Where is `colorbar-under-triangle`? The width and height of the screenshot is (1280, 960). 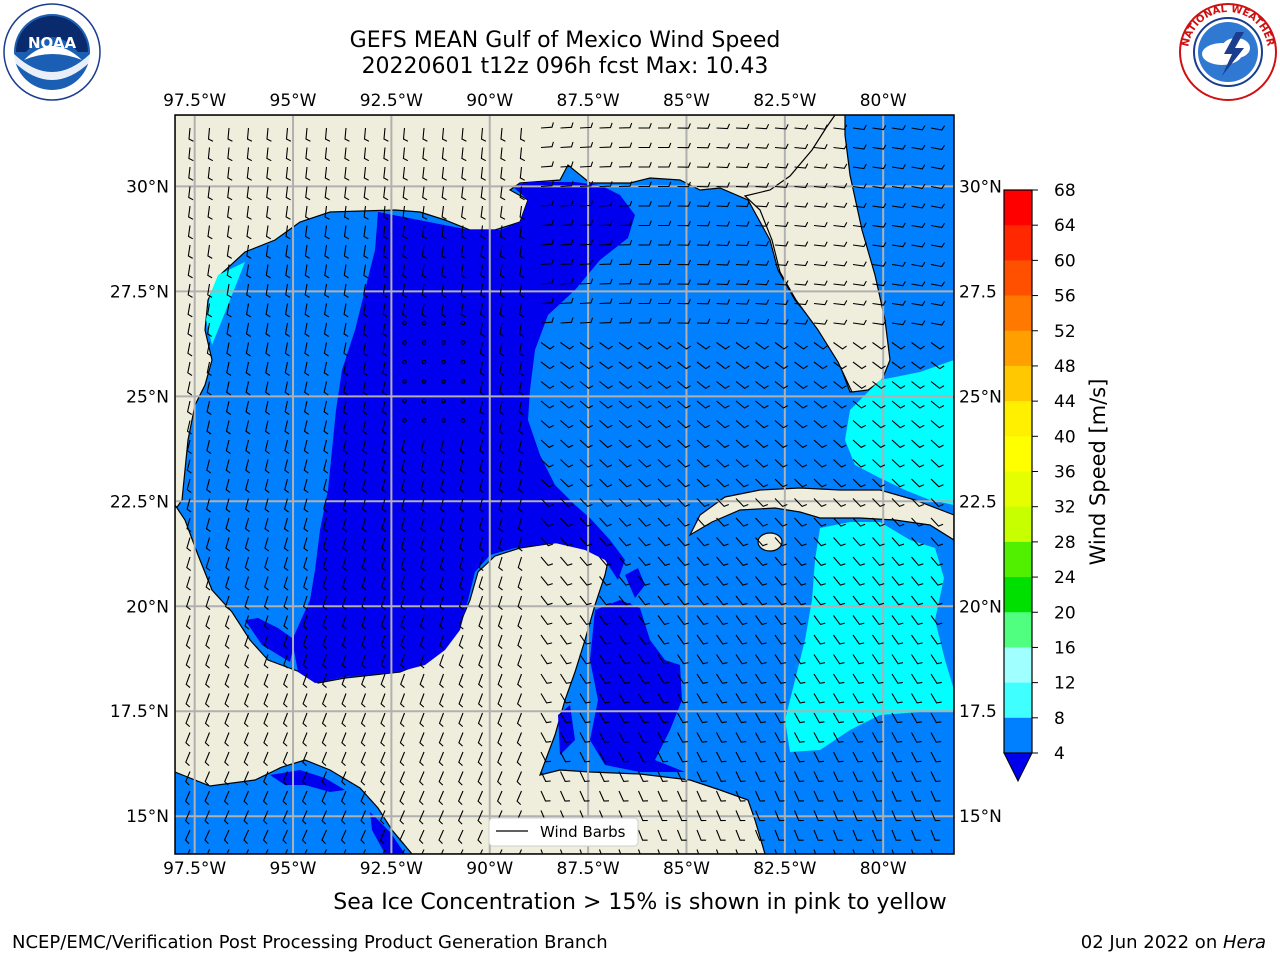 colorbar-under-triangle is located at coordinates (1018, 767).